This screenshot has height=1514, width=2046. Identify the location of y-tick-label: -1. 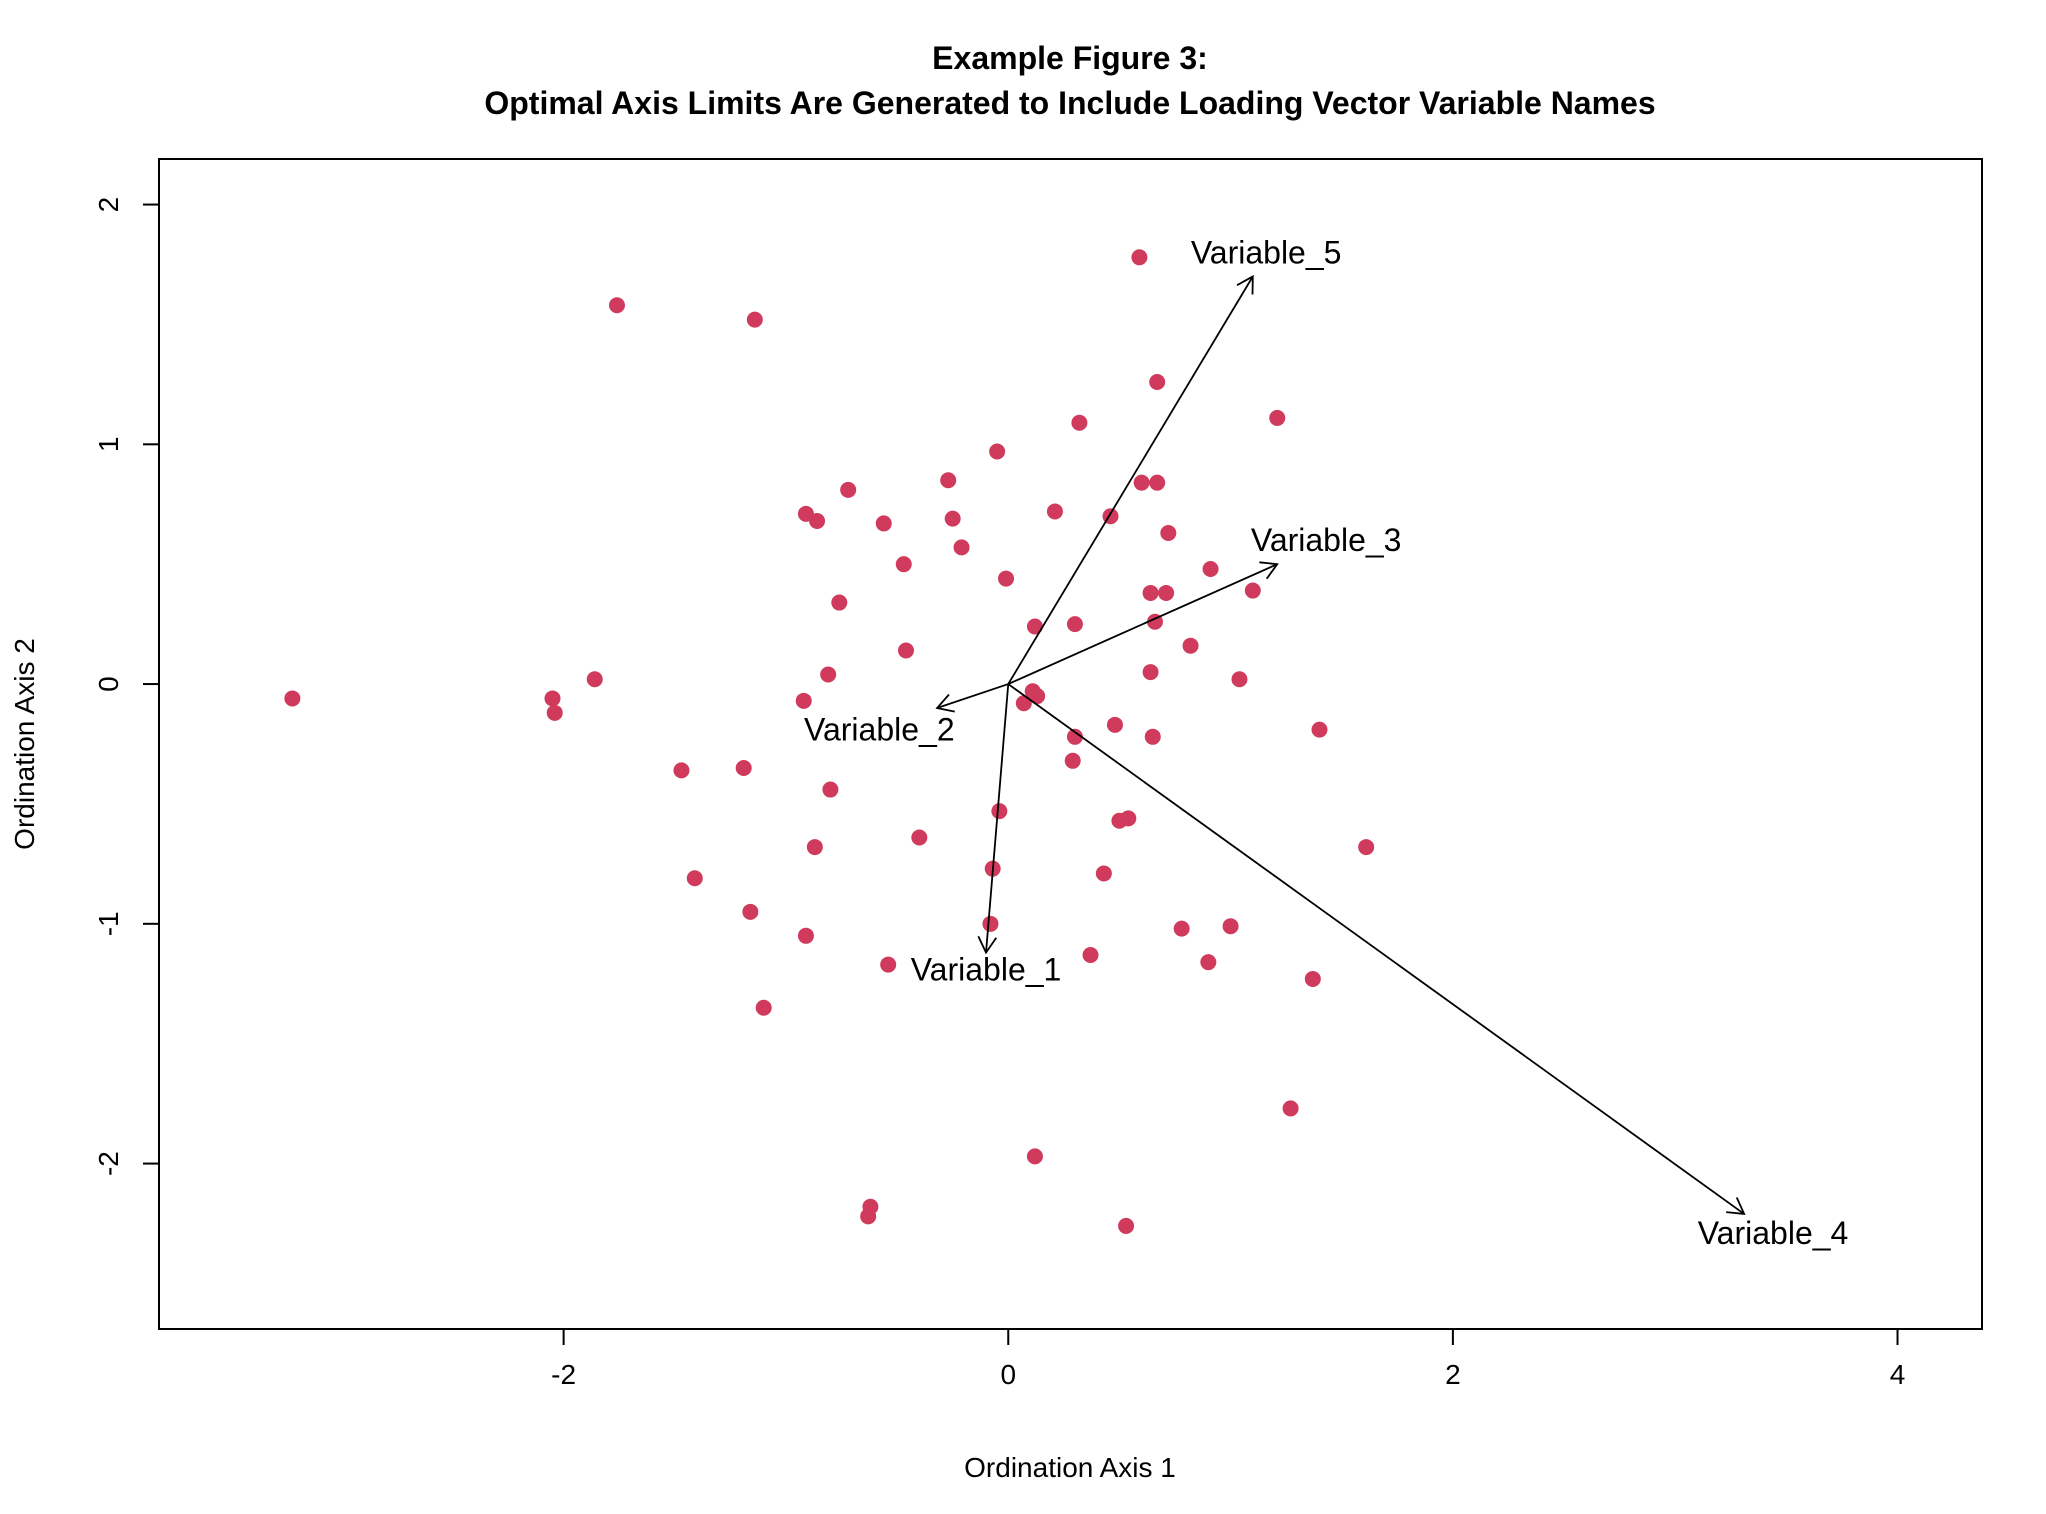
(108, 923).